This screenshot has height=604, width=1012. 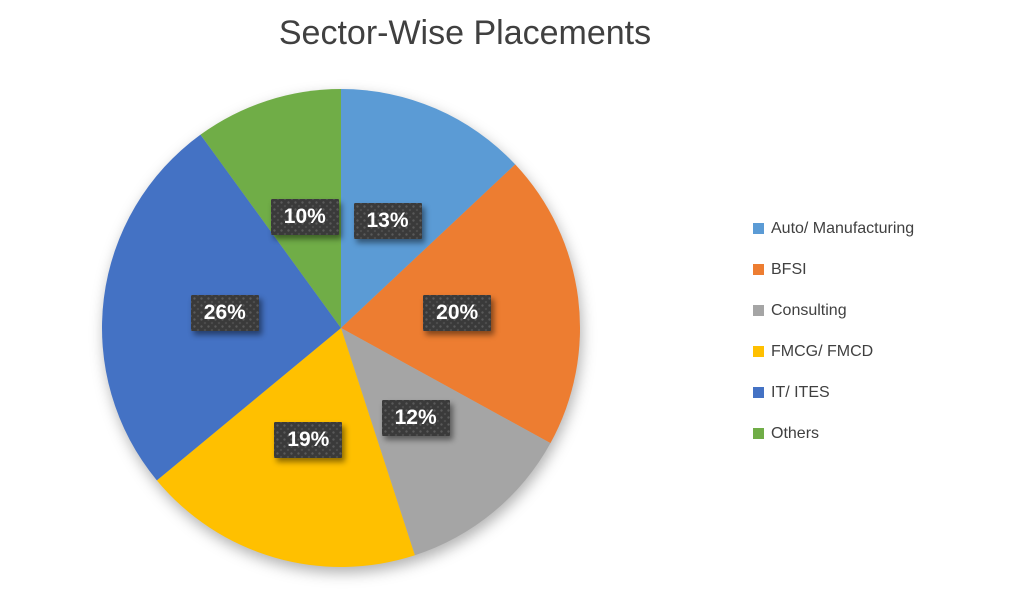 I want to click on legend-item-label: BFSI, so click(x=789, y=269).